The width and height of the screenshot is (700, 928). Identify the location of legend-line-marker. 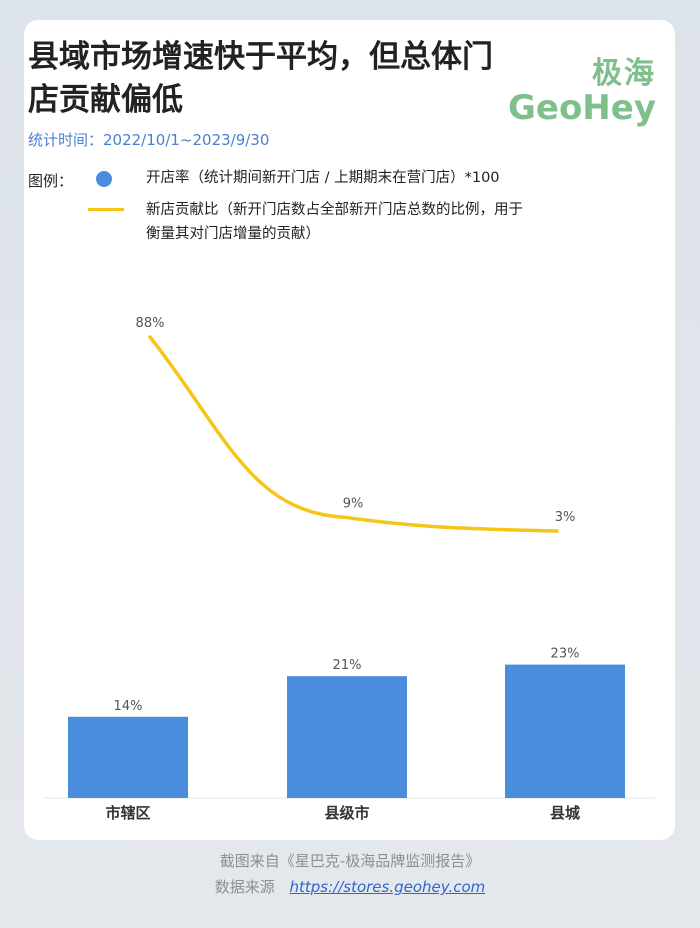
(106, 209).